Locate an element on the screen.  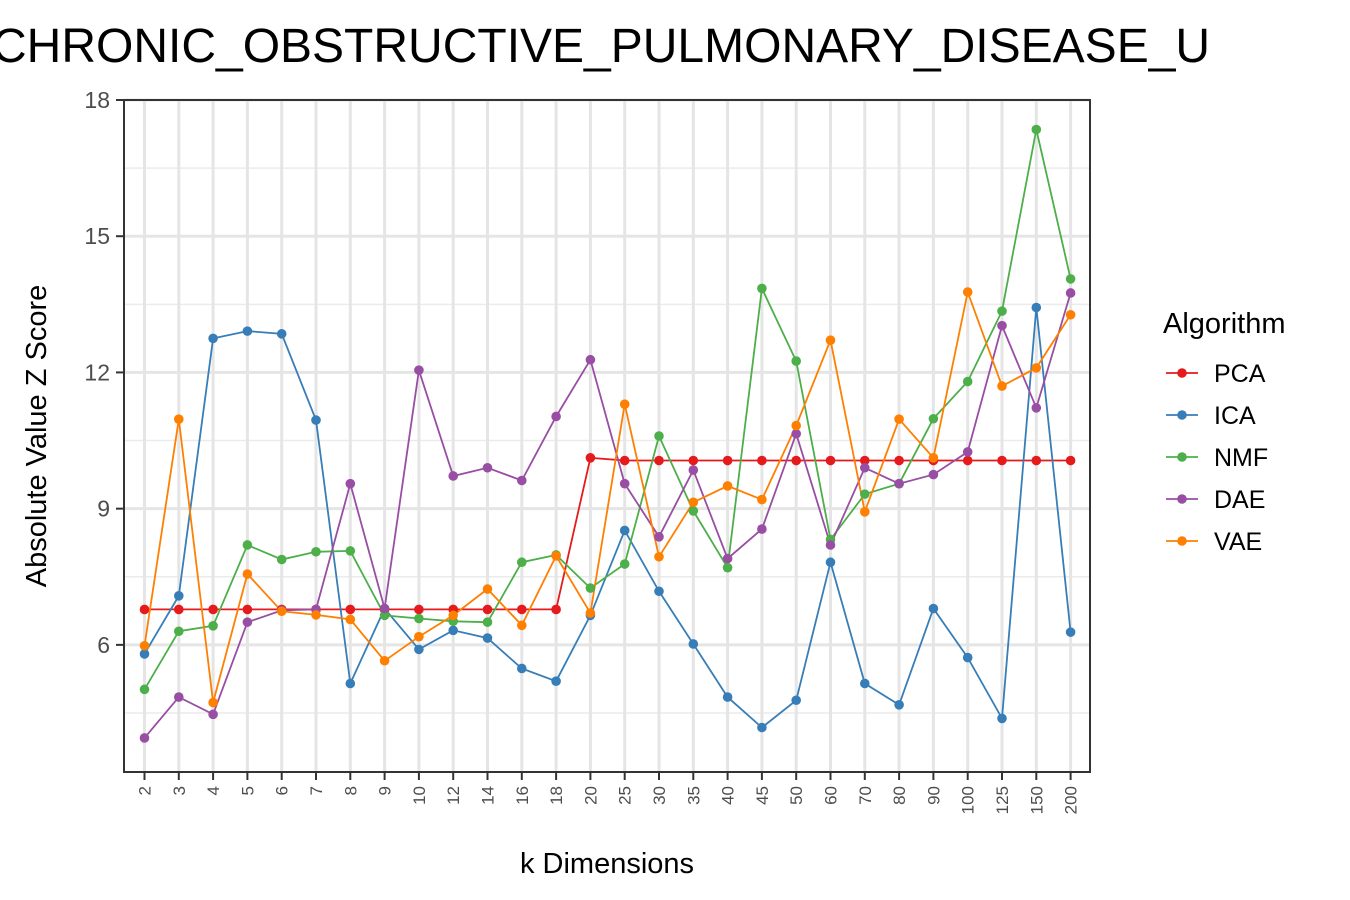
legend-key-point-nmf is located at coordinates (1182, 457).